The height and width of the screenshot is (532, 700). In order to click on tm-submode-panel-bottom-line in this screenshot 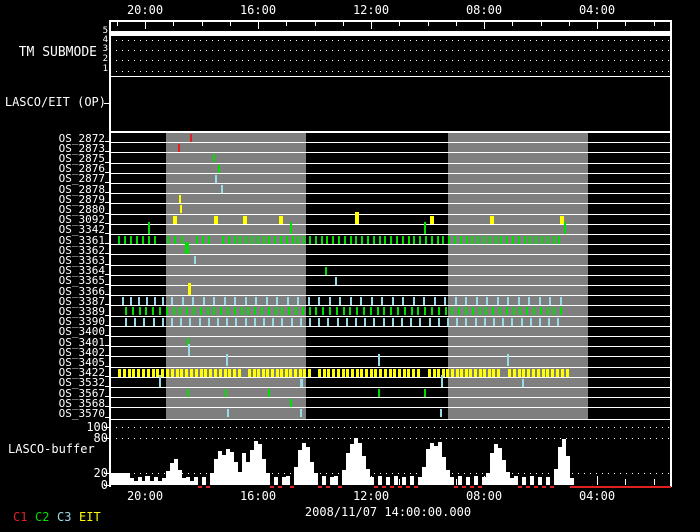, I will do `click(391, 76)`.